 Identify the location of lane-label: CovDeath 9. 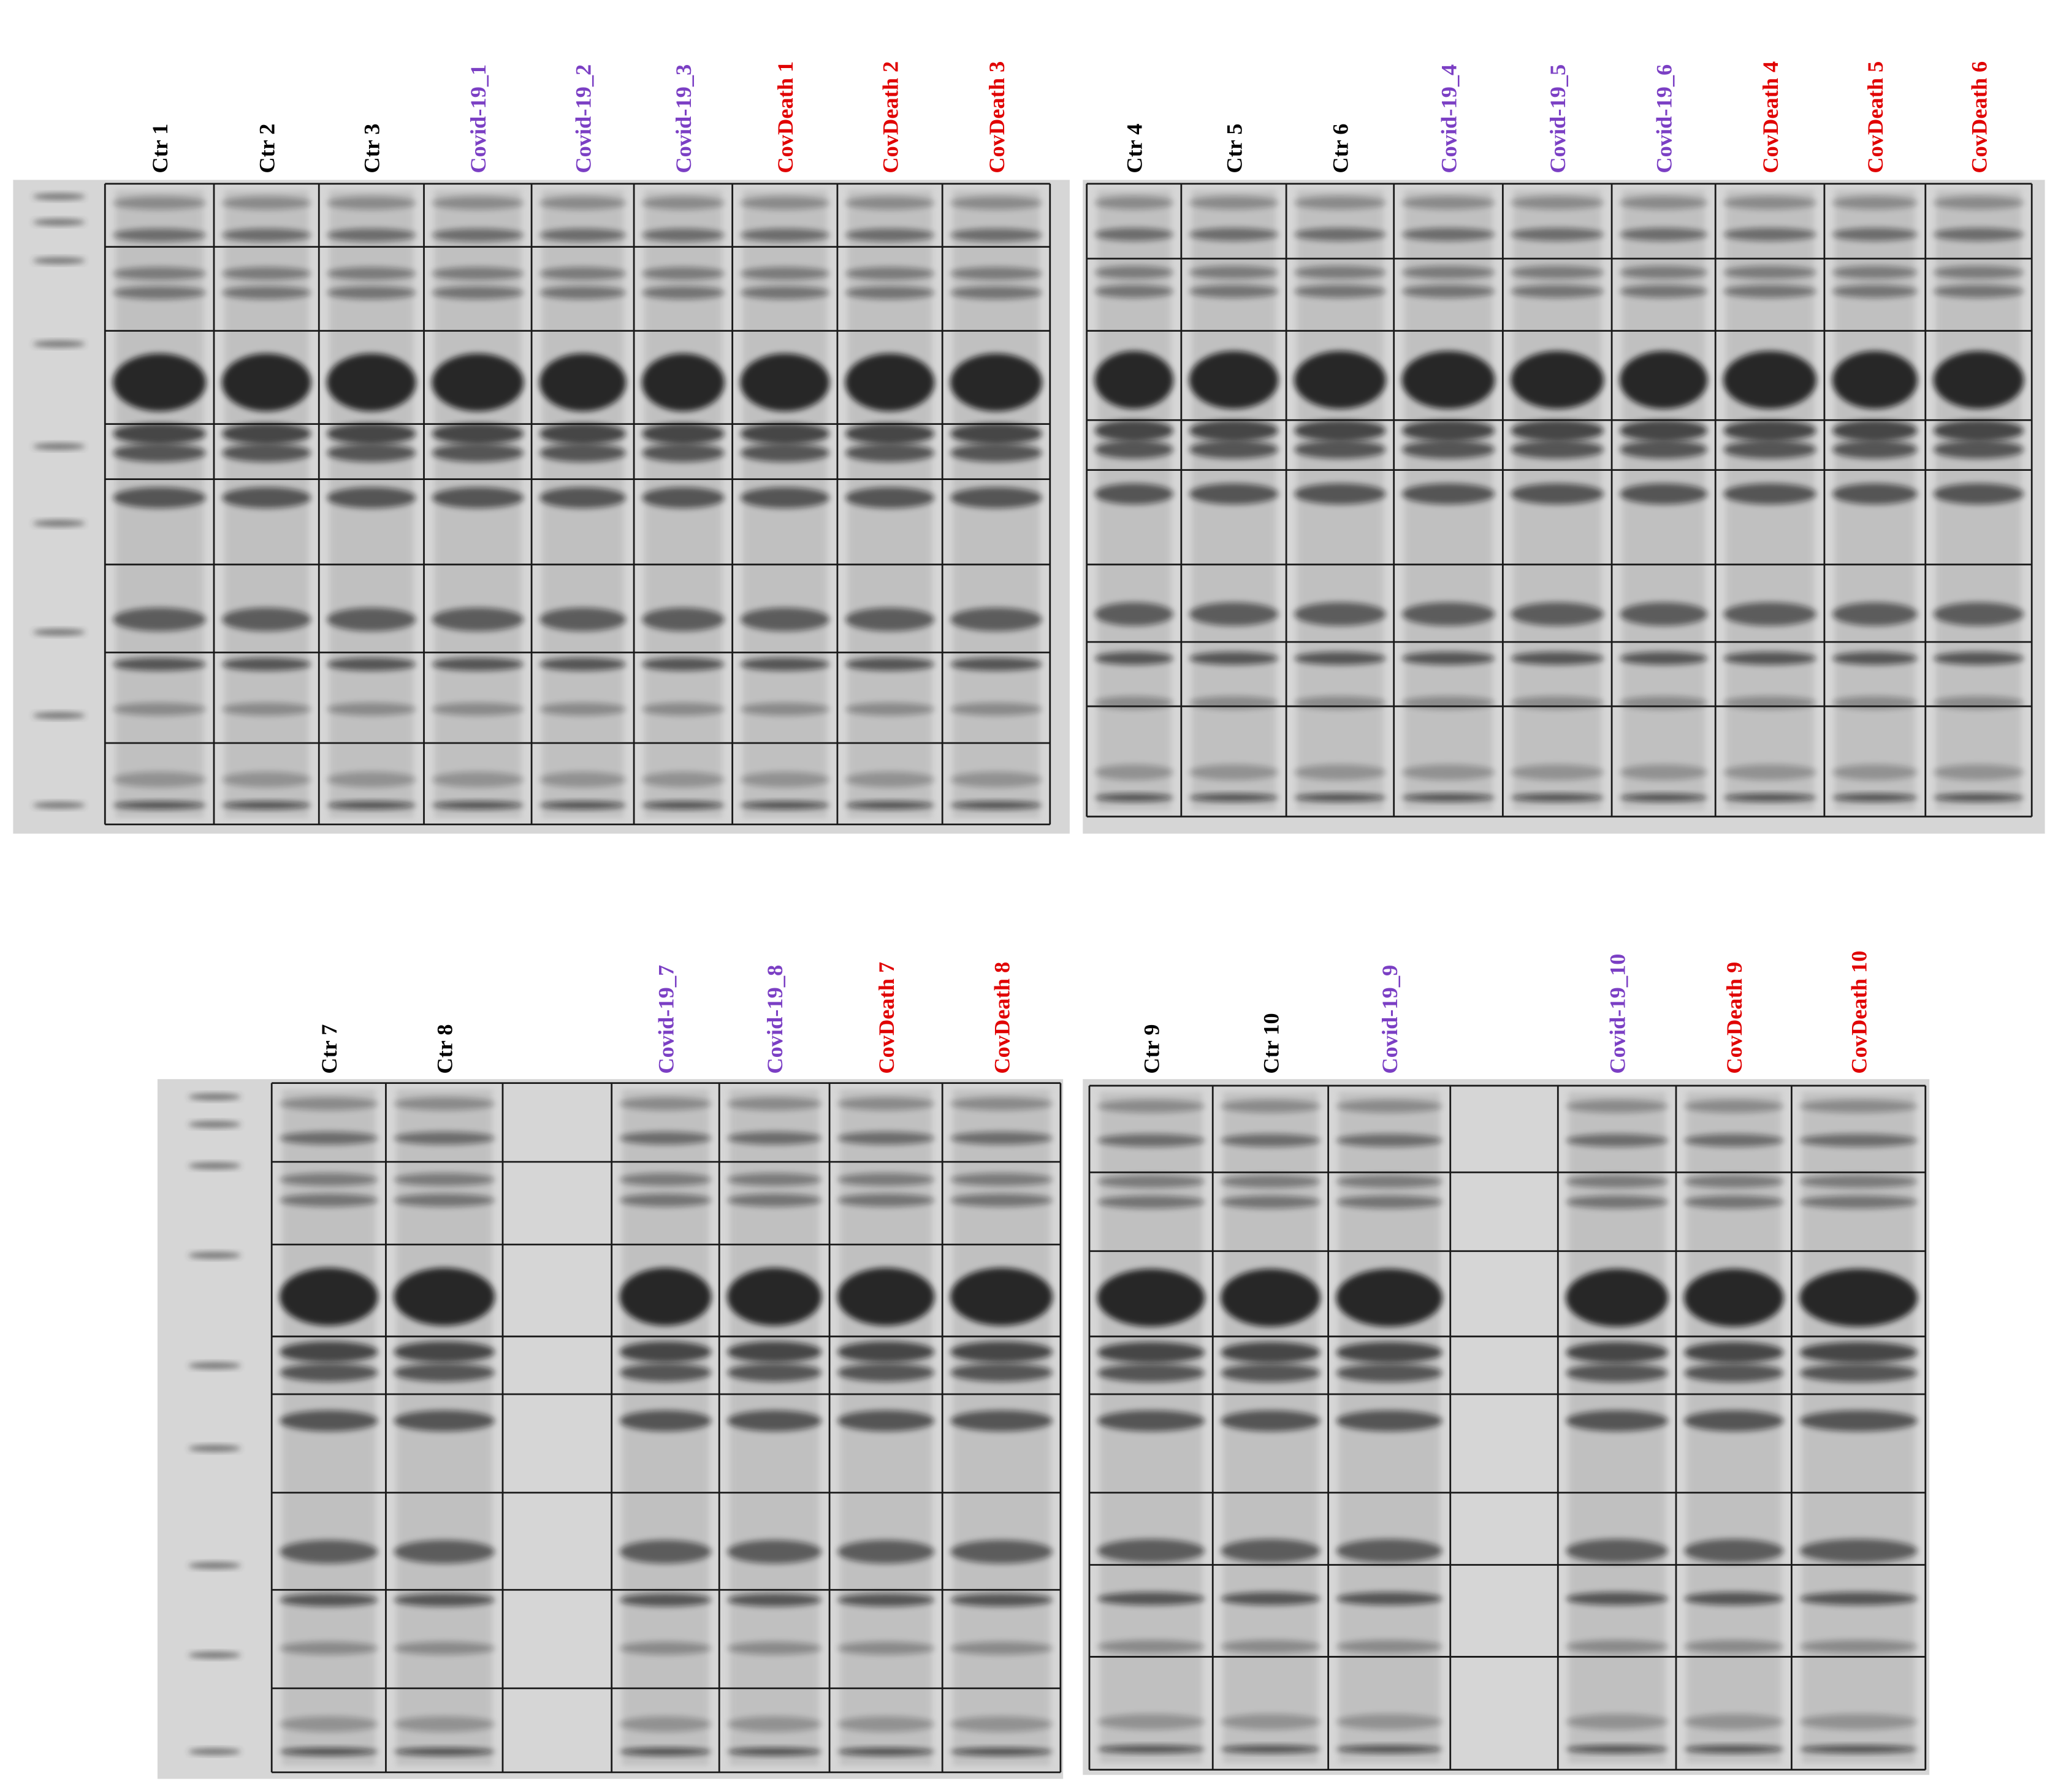
(1735, 1018).